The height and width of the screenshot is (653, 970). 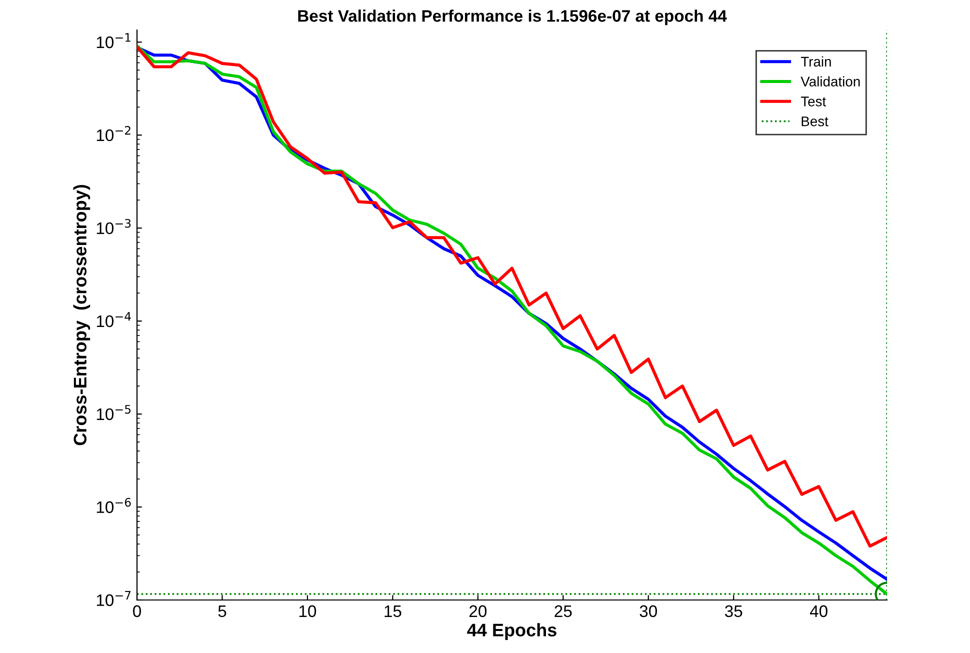 I want to click on legend-label: Best, so click(x=815, y=121).